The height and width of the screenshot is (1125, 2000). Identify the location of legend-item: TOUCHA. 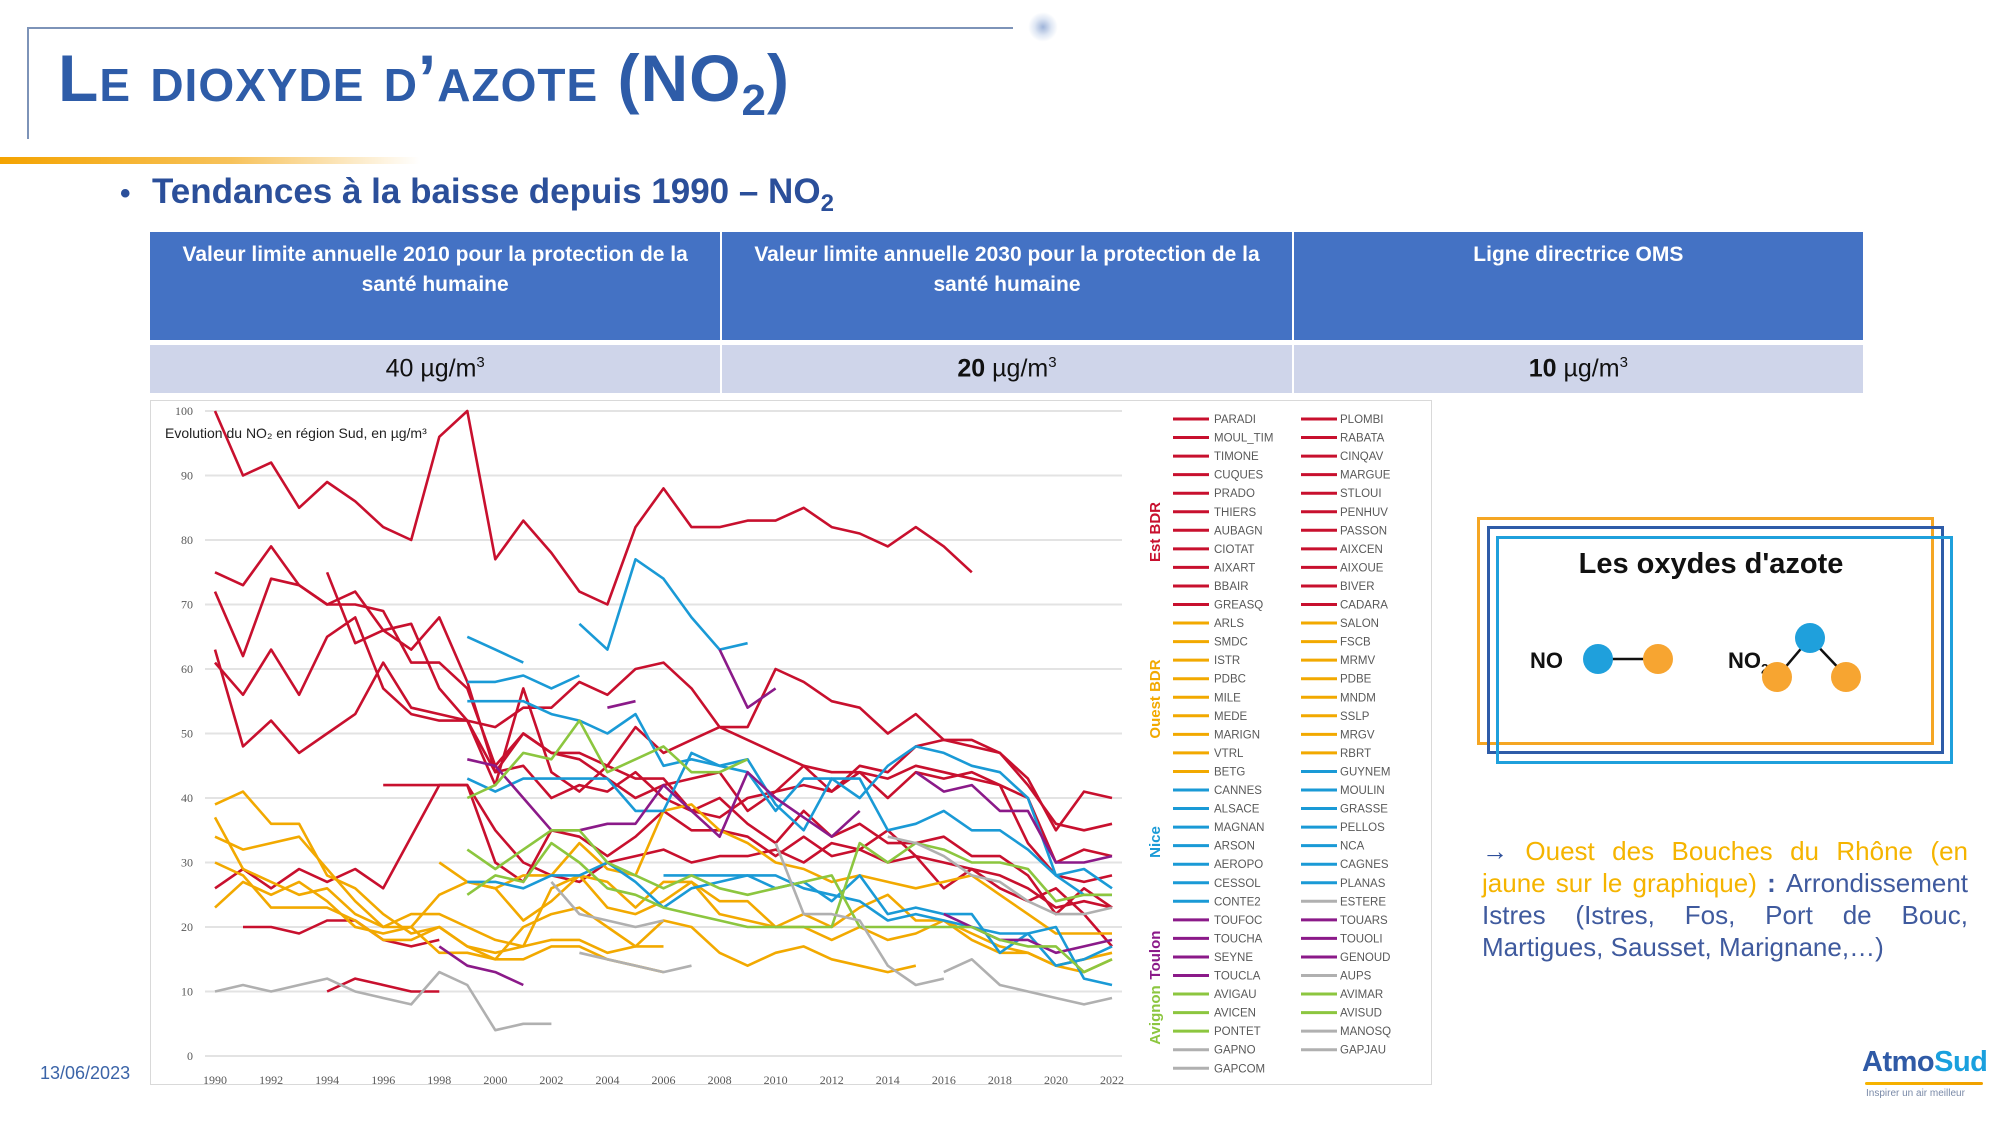
(1218, 939).